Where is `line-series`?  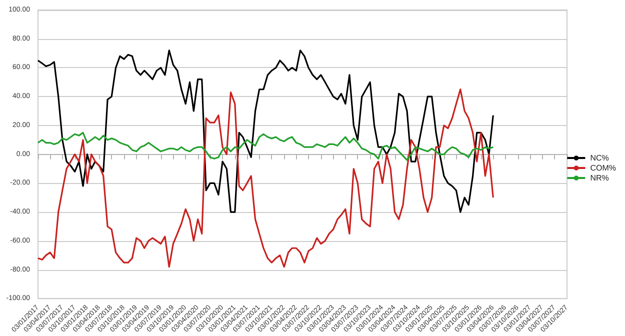 line-series is located at coordinates (265, 146).